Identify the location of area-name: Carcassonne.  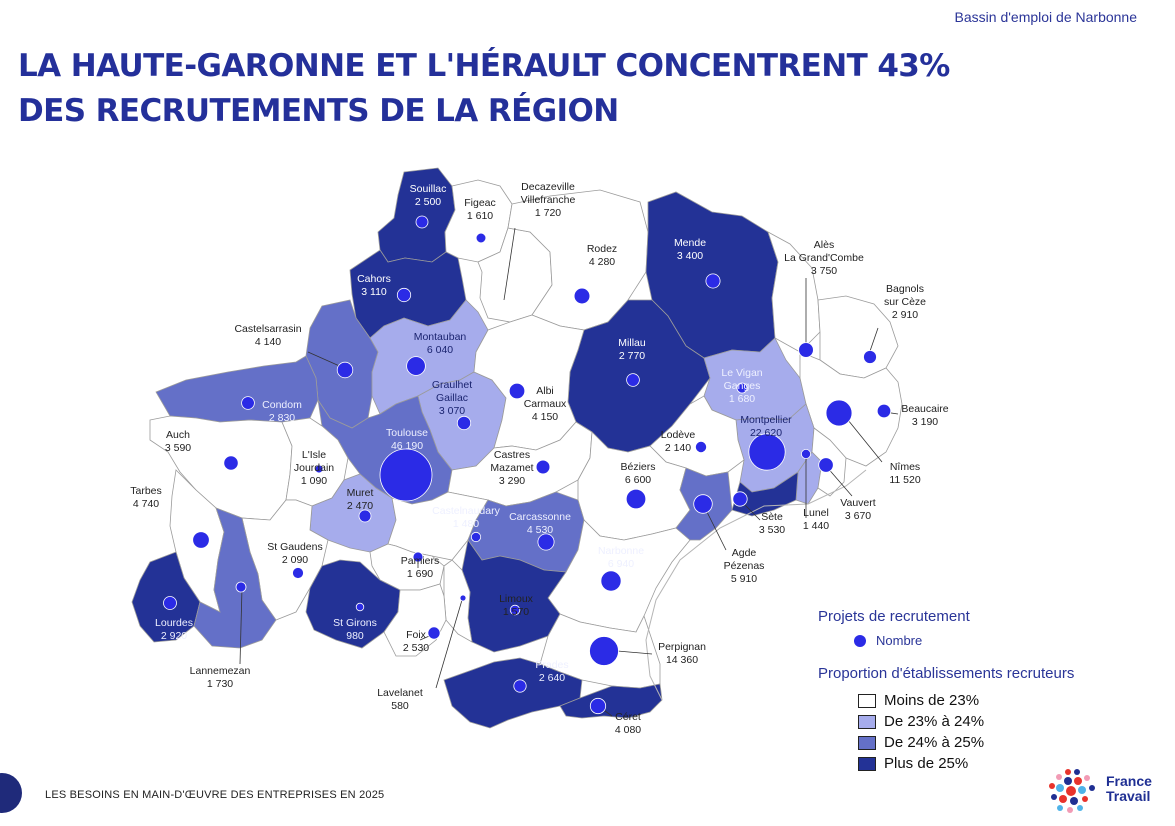
(540, 517).